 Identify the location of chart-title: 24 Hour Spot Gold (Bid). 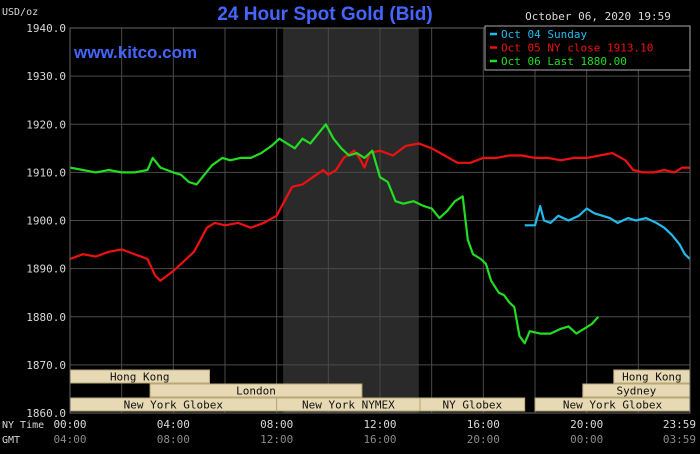
(324, 14).